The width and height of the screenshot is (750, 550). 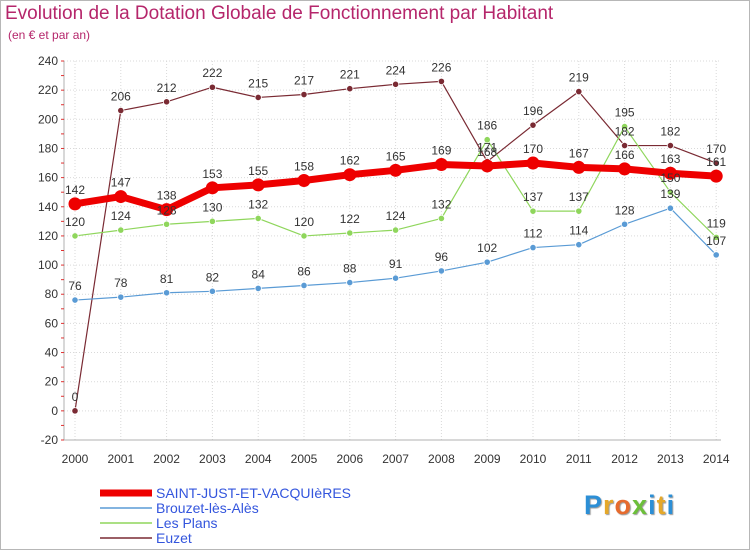 What do you see at coordinates (487, 248) in the screenshot?
I see `data-label-brouzet-les-ales: 102` at bounding box center [487, 248].